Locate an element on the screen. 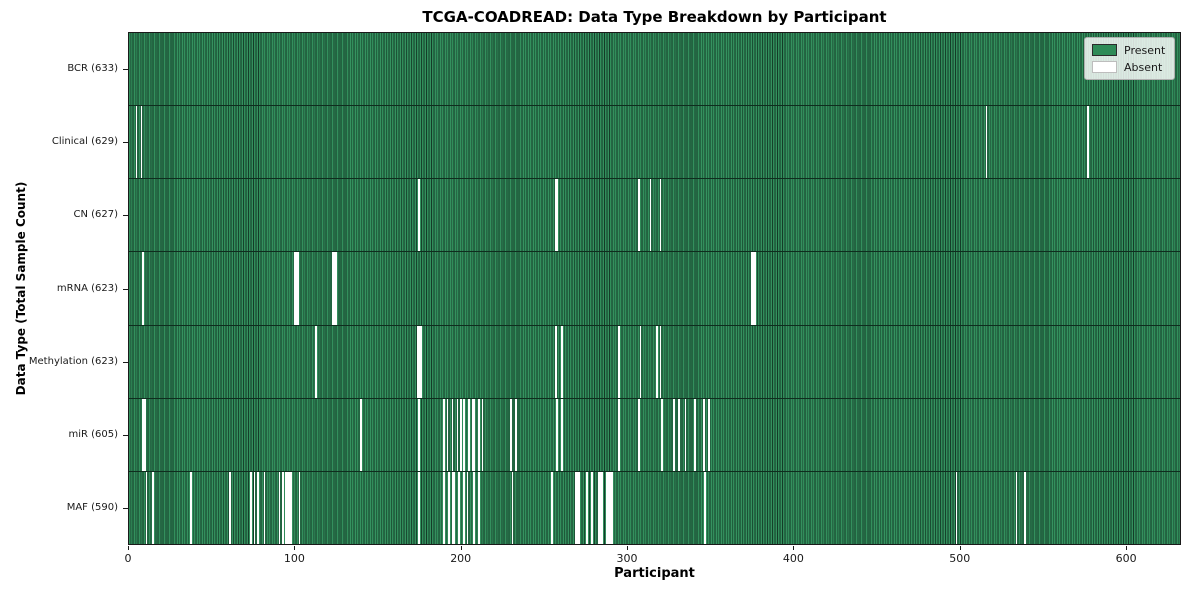 The width and height of the screenshot is (1200, 600). legend: Present Absent is located at coordinates (1130, 58).